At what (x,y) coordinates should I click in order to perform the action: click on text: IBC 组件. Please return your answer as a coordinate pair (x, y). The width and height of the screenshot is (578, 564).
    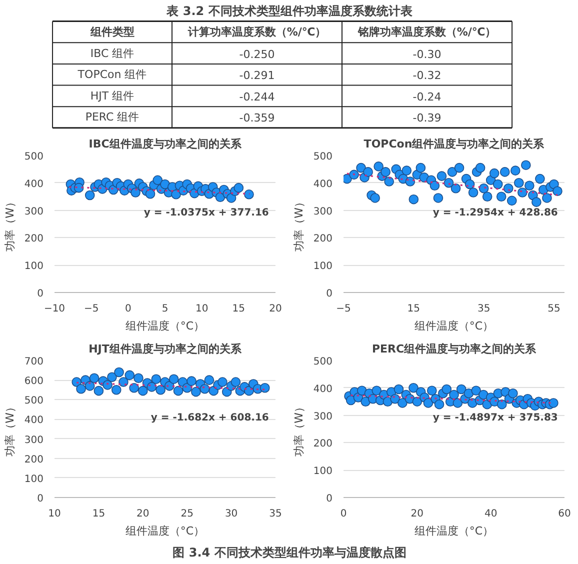
    Looking at the image, I should click on (112, 53).